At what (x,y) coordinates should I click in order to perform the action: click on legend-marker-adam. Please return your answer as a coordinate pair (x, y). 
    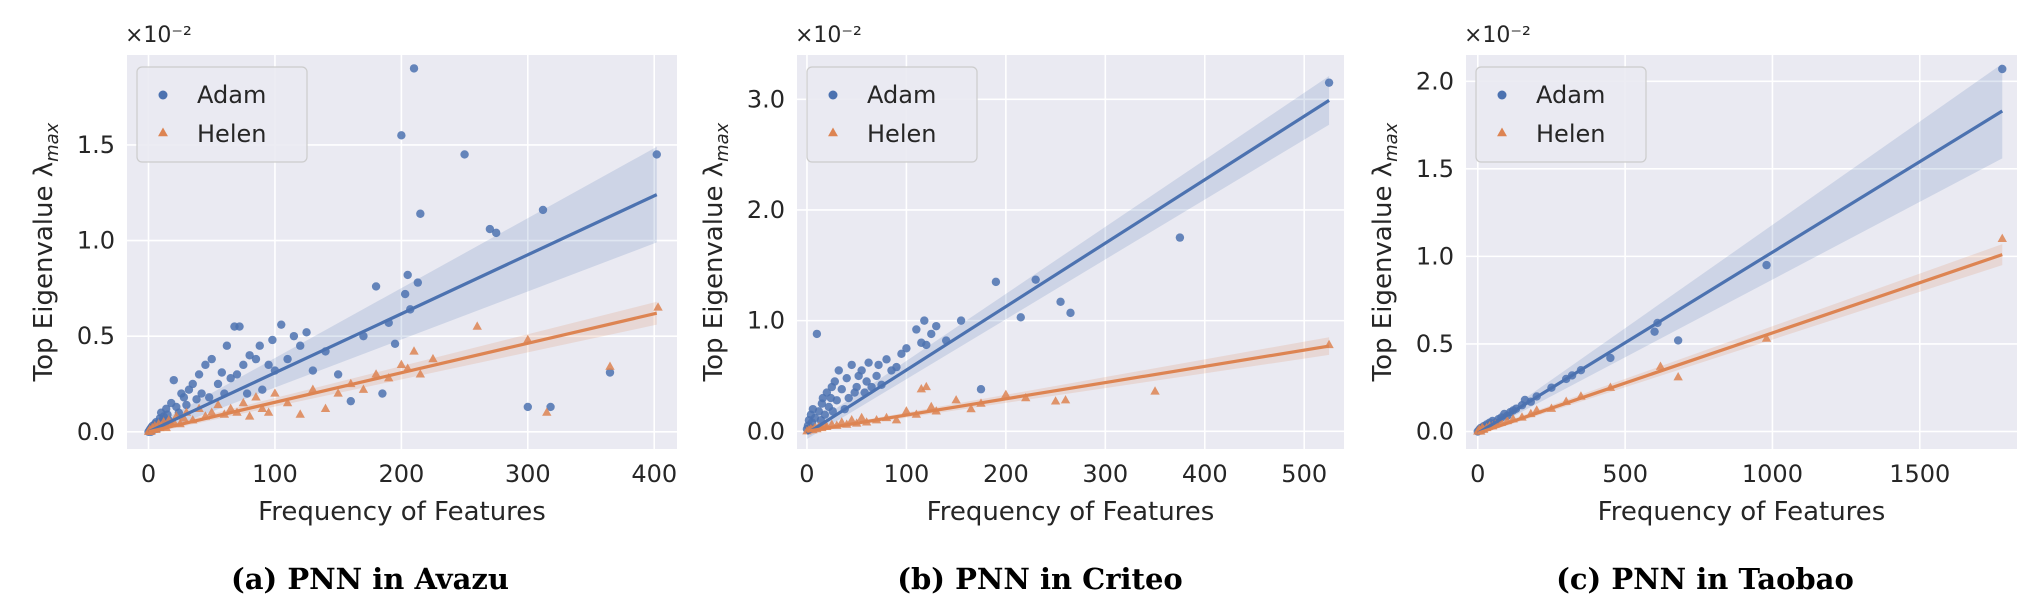
    Looking at the image, I should click on (1502, 95).